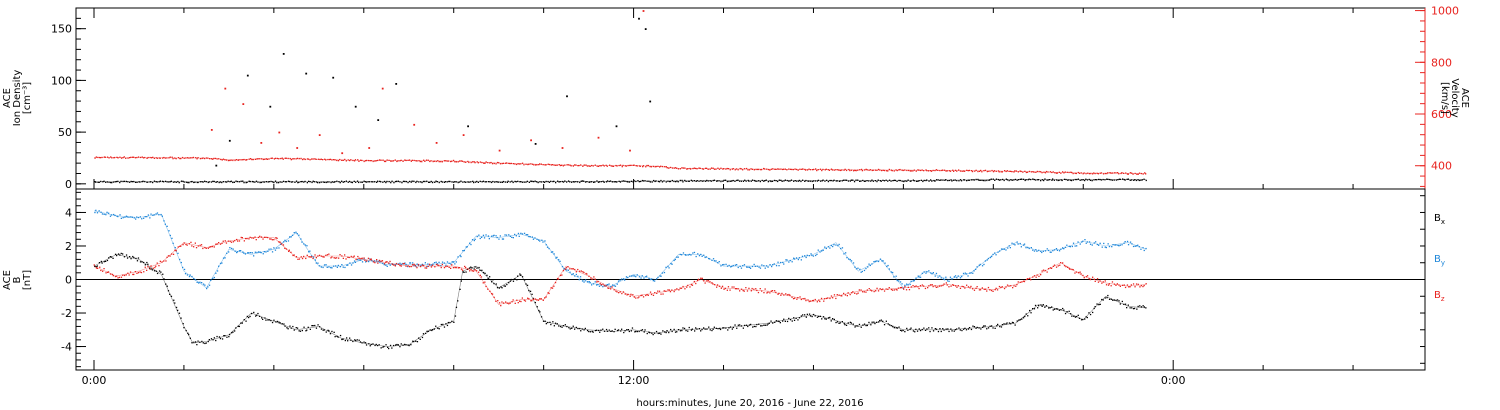  I want to click on outlier-point-density, so click(270, 106).